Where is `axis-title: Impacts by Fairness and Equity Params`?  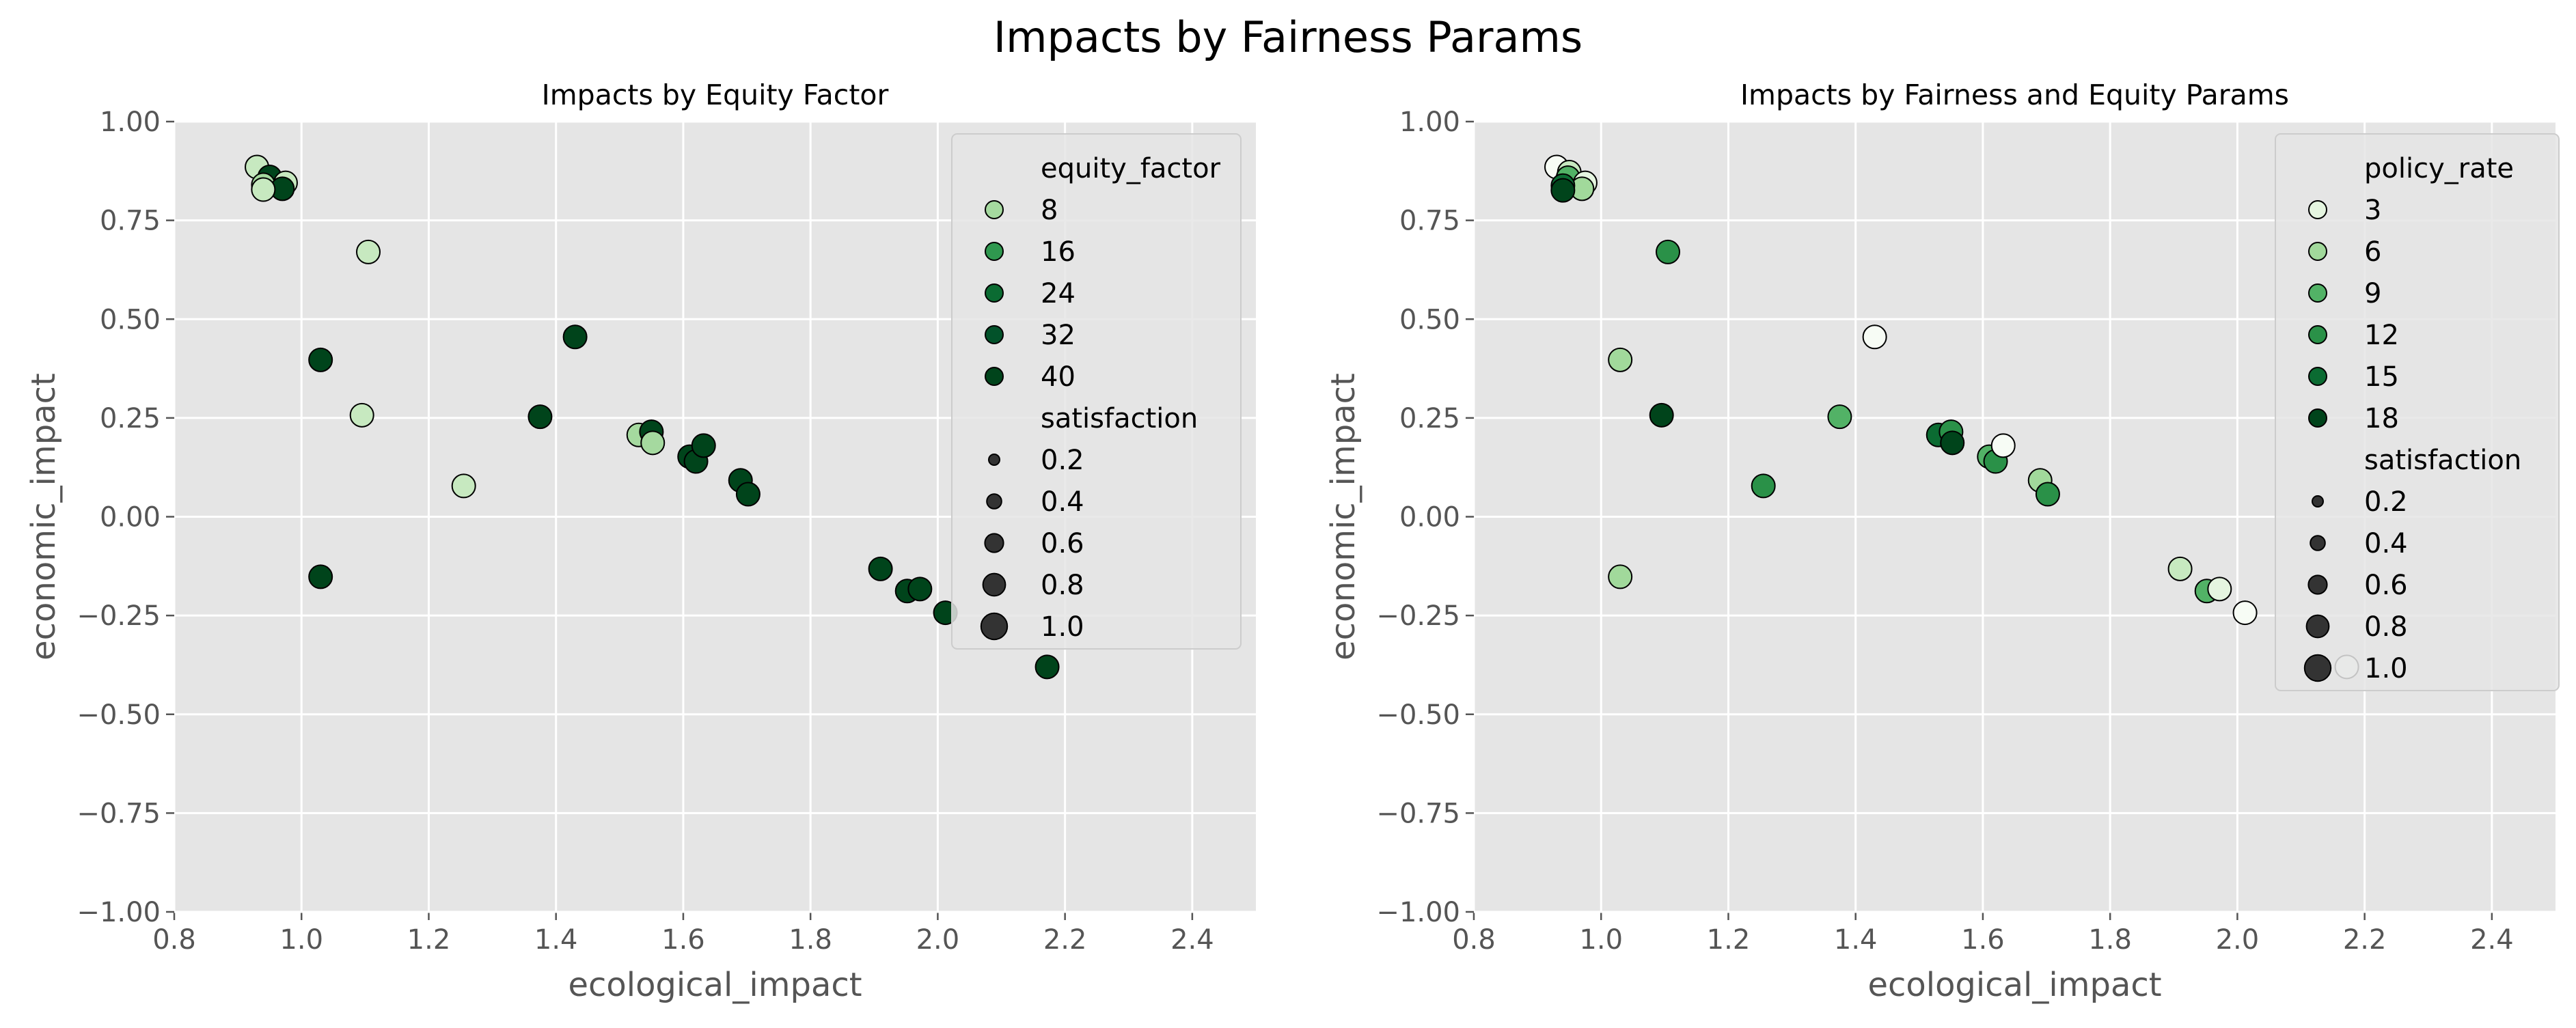
axis-title: Impacts by Fairness and Equity Params is located at coordinates (2014, 95).